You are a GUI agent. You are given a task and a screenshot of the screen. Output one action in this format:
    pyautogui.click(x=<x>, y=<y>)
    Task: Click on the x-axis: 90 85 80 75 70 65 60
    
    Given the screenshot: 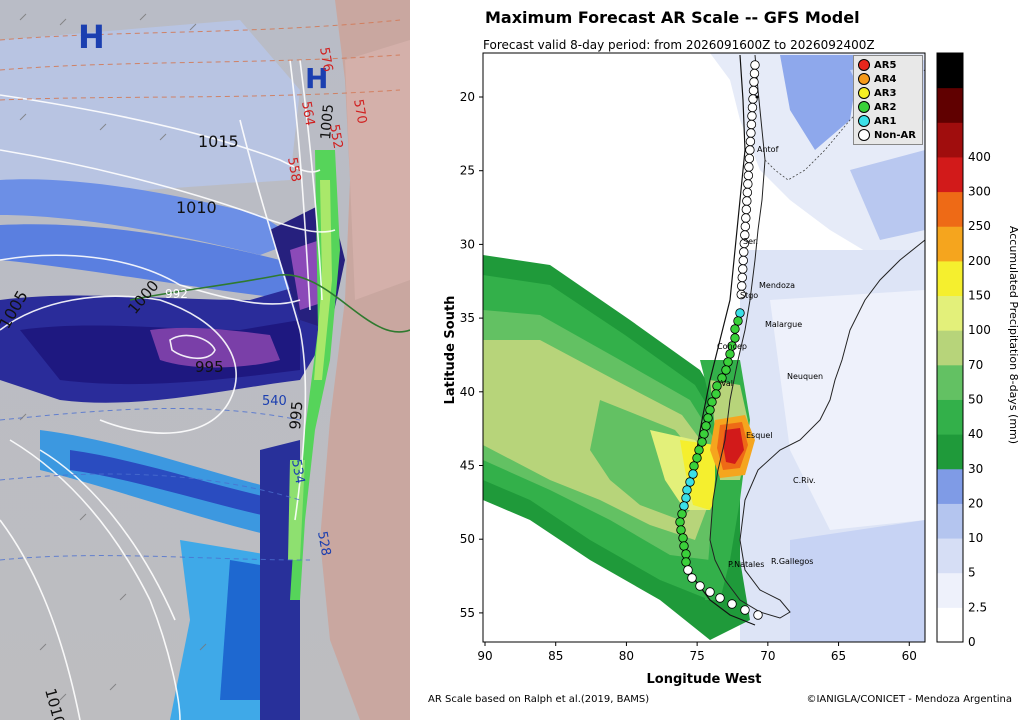 What is the action you would take?
    pyautogui.click(x=697, y=652)
    